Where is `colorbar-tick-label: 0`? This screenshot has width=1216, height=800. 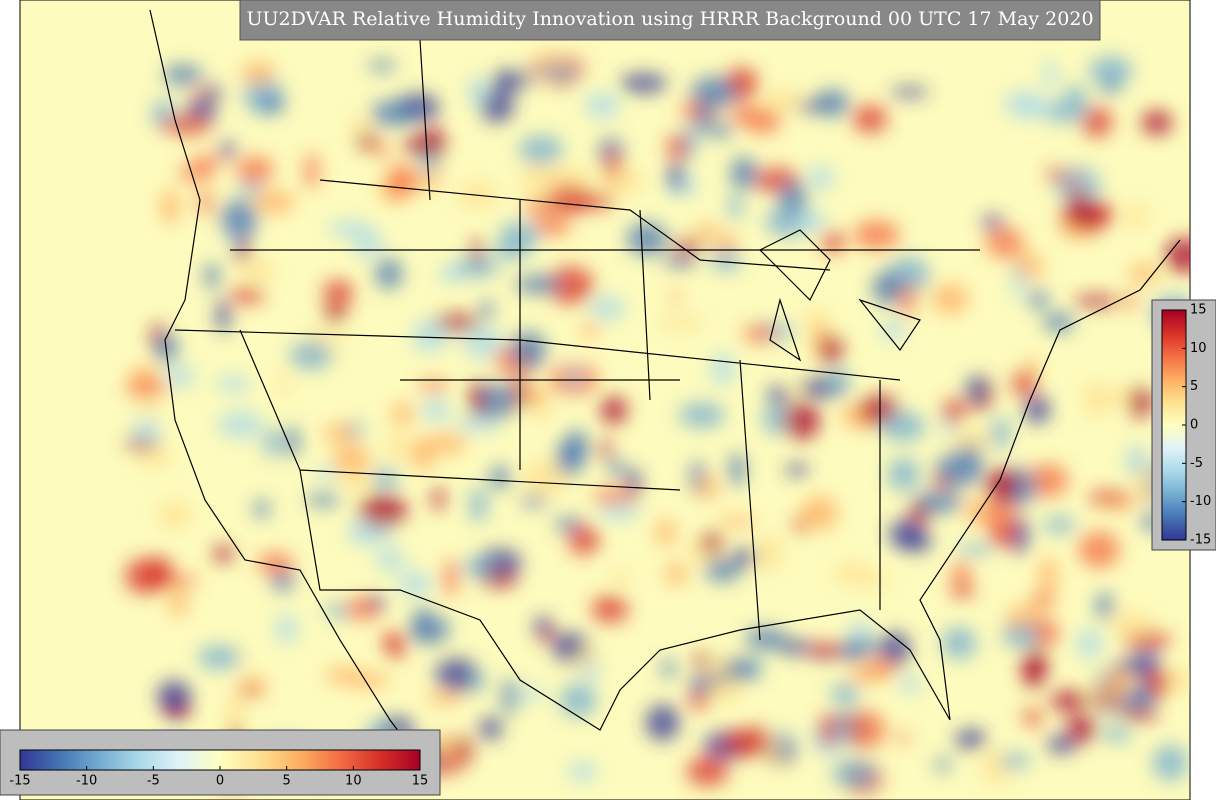
colorbar-tick-label: 0 is located at coordinates (220, 781).